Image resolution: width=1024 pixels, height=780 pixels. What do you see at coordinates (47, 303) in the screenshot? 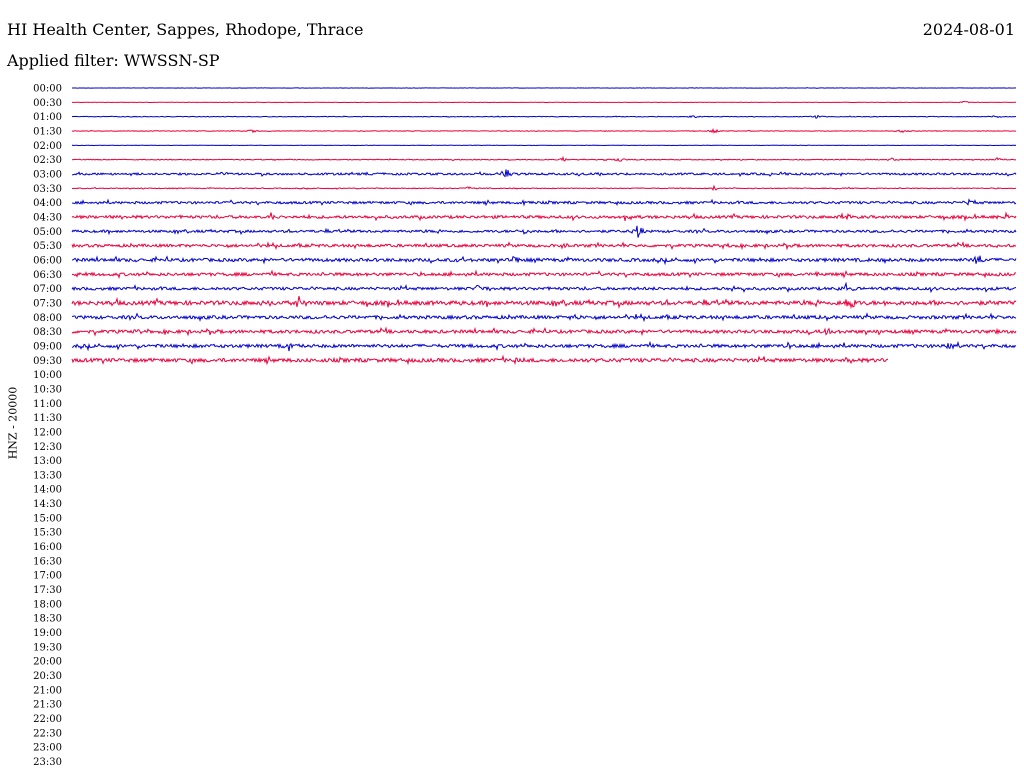
I see `row-label-0730: 07:30` at bounding box center [47, 303].